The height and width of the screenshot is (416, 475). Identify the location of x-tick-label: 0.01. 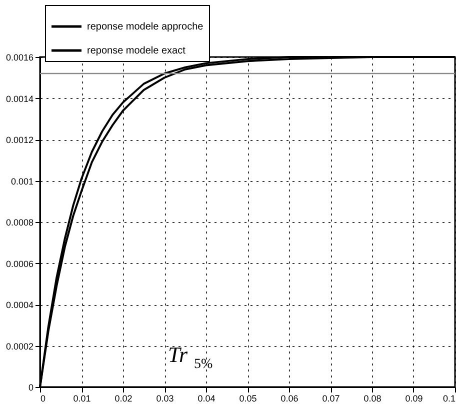
(82, 399).